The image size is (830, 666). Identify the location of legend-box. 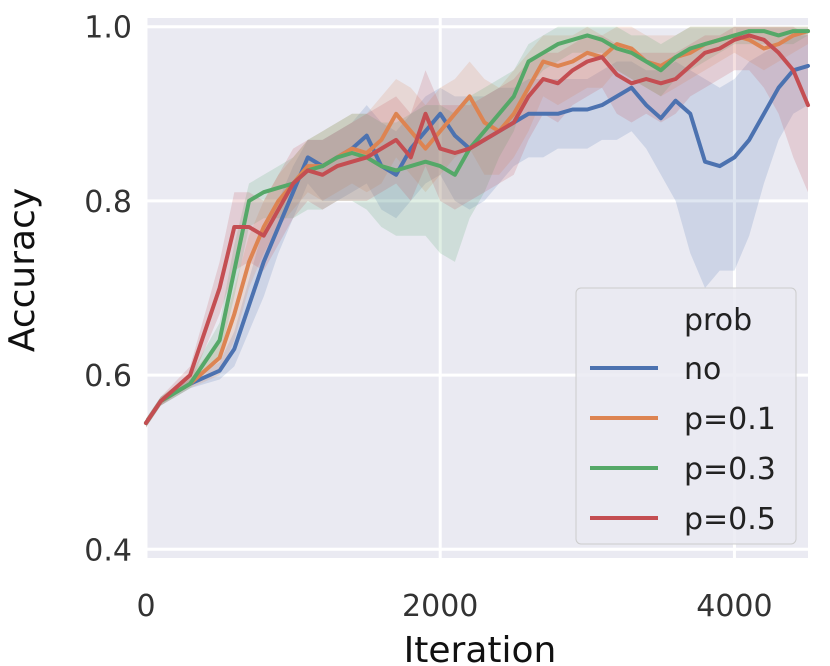
(686, 416).